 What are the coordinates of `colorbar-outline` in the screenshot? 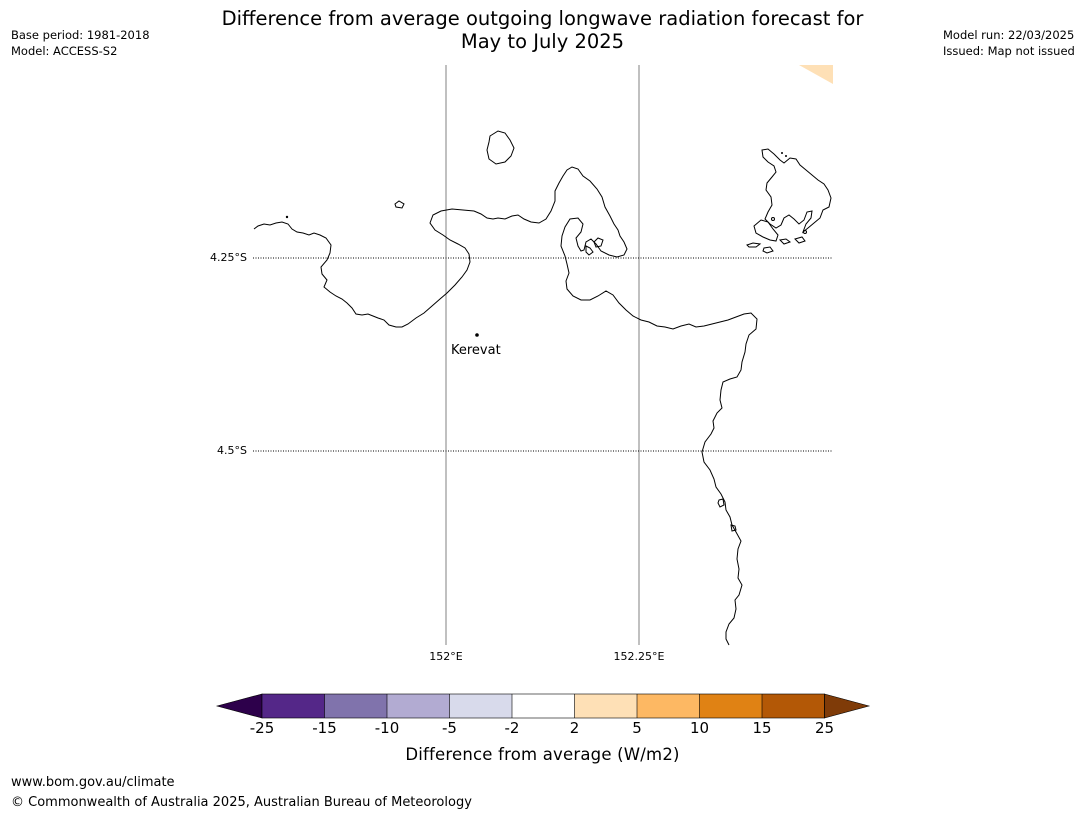 It's located at (543, 706).